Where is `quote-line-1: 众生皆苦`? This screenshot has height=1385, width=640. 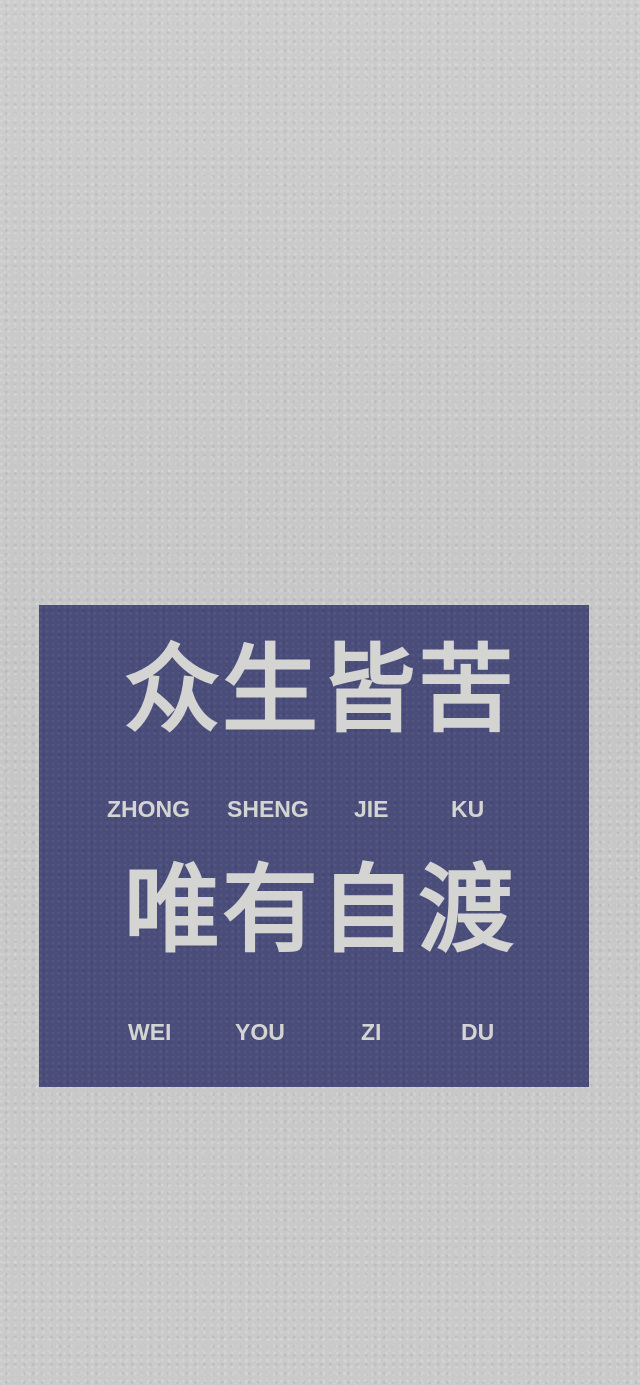
quote-line-1: 众生皆苦 is located at coordinates (320, 690).